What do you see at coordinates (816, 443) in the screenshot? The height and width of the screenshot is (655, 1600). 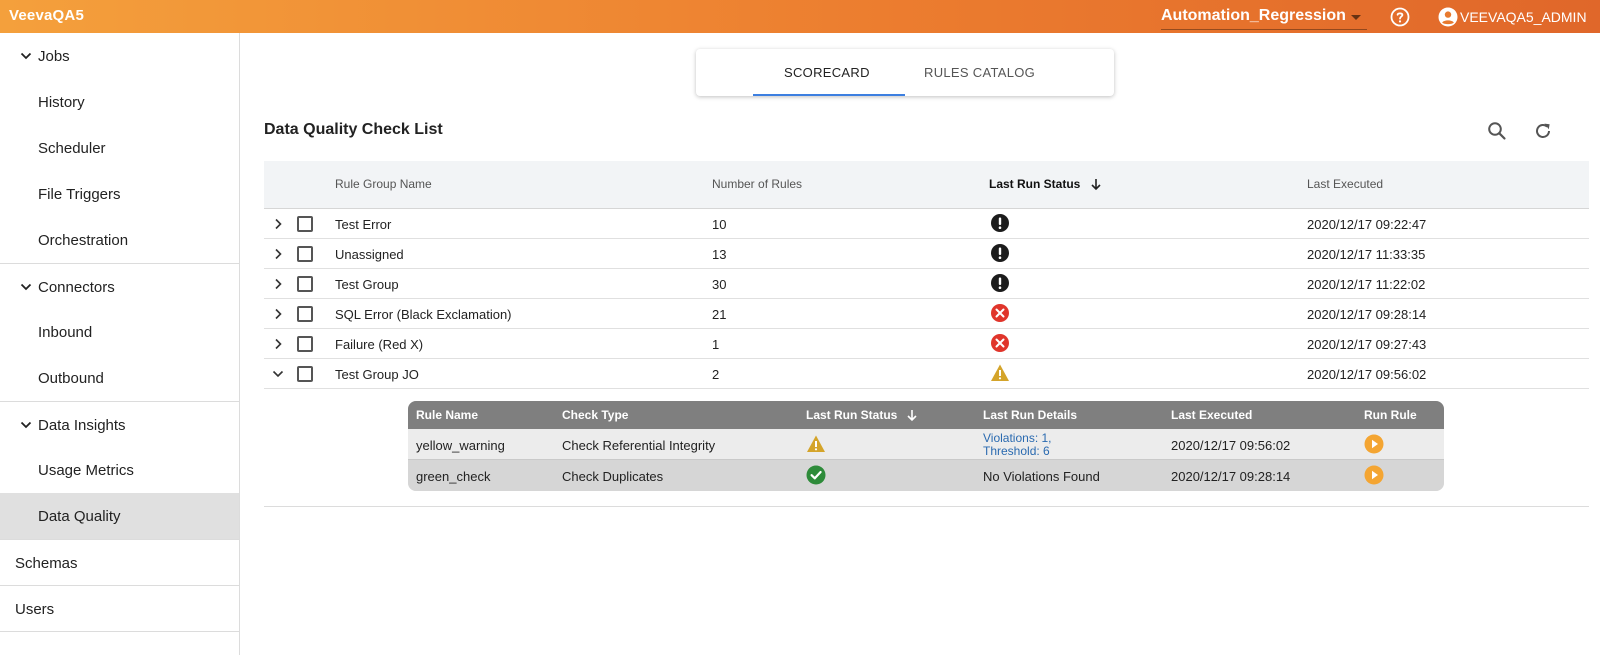 I see `warning-triangle-icon` at bounding box center [816, 443].